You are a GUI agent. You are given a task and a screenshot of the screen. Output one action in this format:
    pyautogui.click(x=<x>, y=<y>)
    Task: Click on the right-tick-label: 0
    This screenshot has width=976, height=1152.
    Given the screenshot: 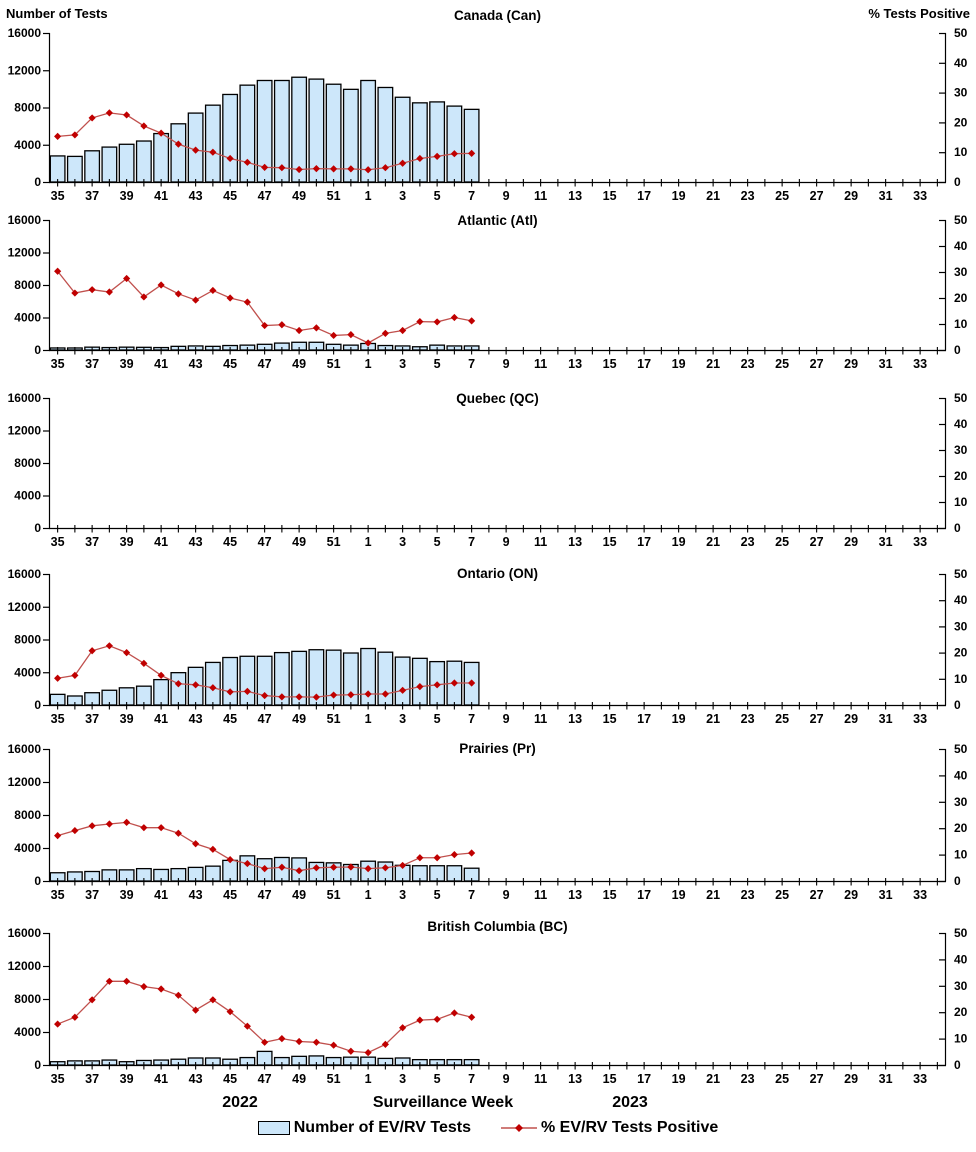 What is the action you would take?
    pyautogui.click(x=957, y=350)
    